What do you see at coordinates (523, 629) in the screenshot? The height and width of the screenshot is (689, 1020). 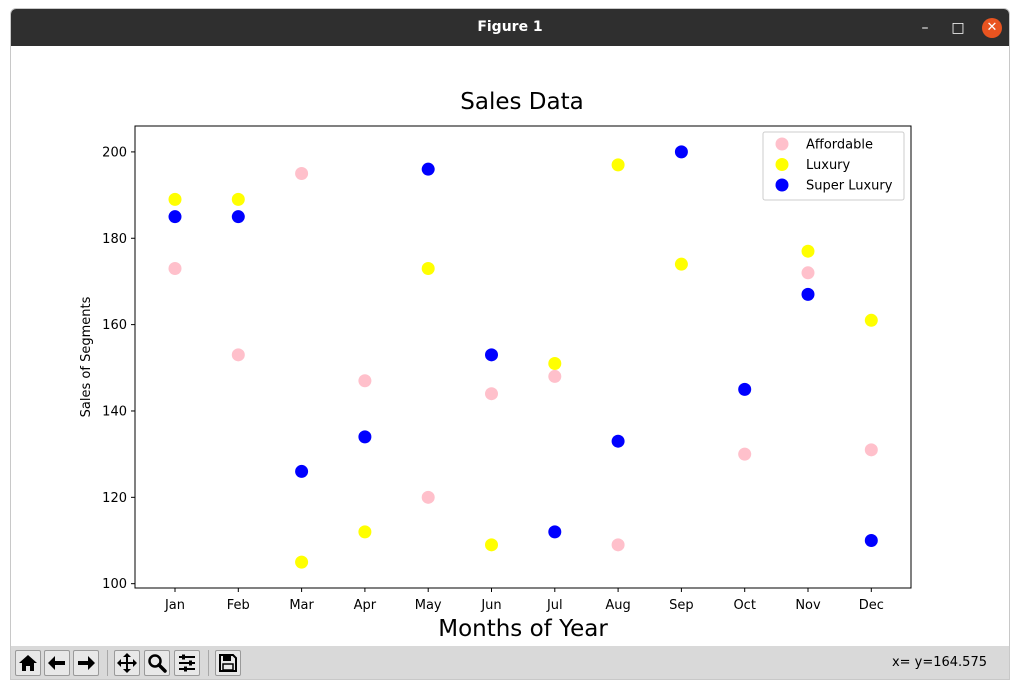 I see `x-axis-label: Months of Year` at bounding box center [523, 629].